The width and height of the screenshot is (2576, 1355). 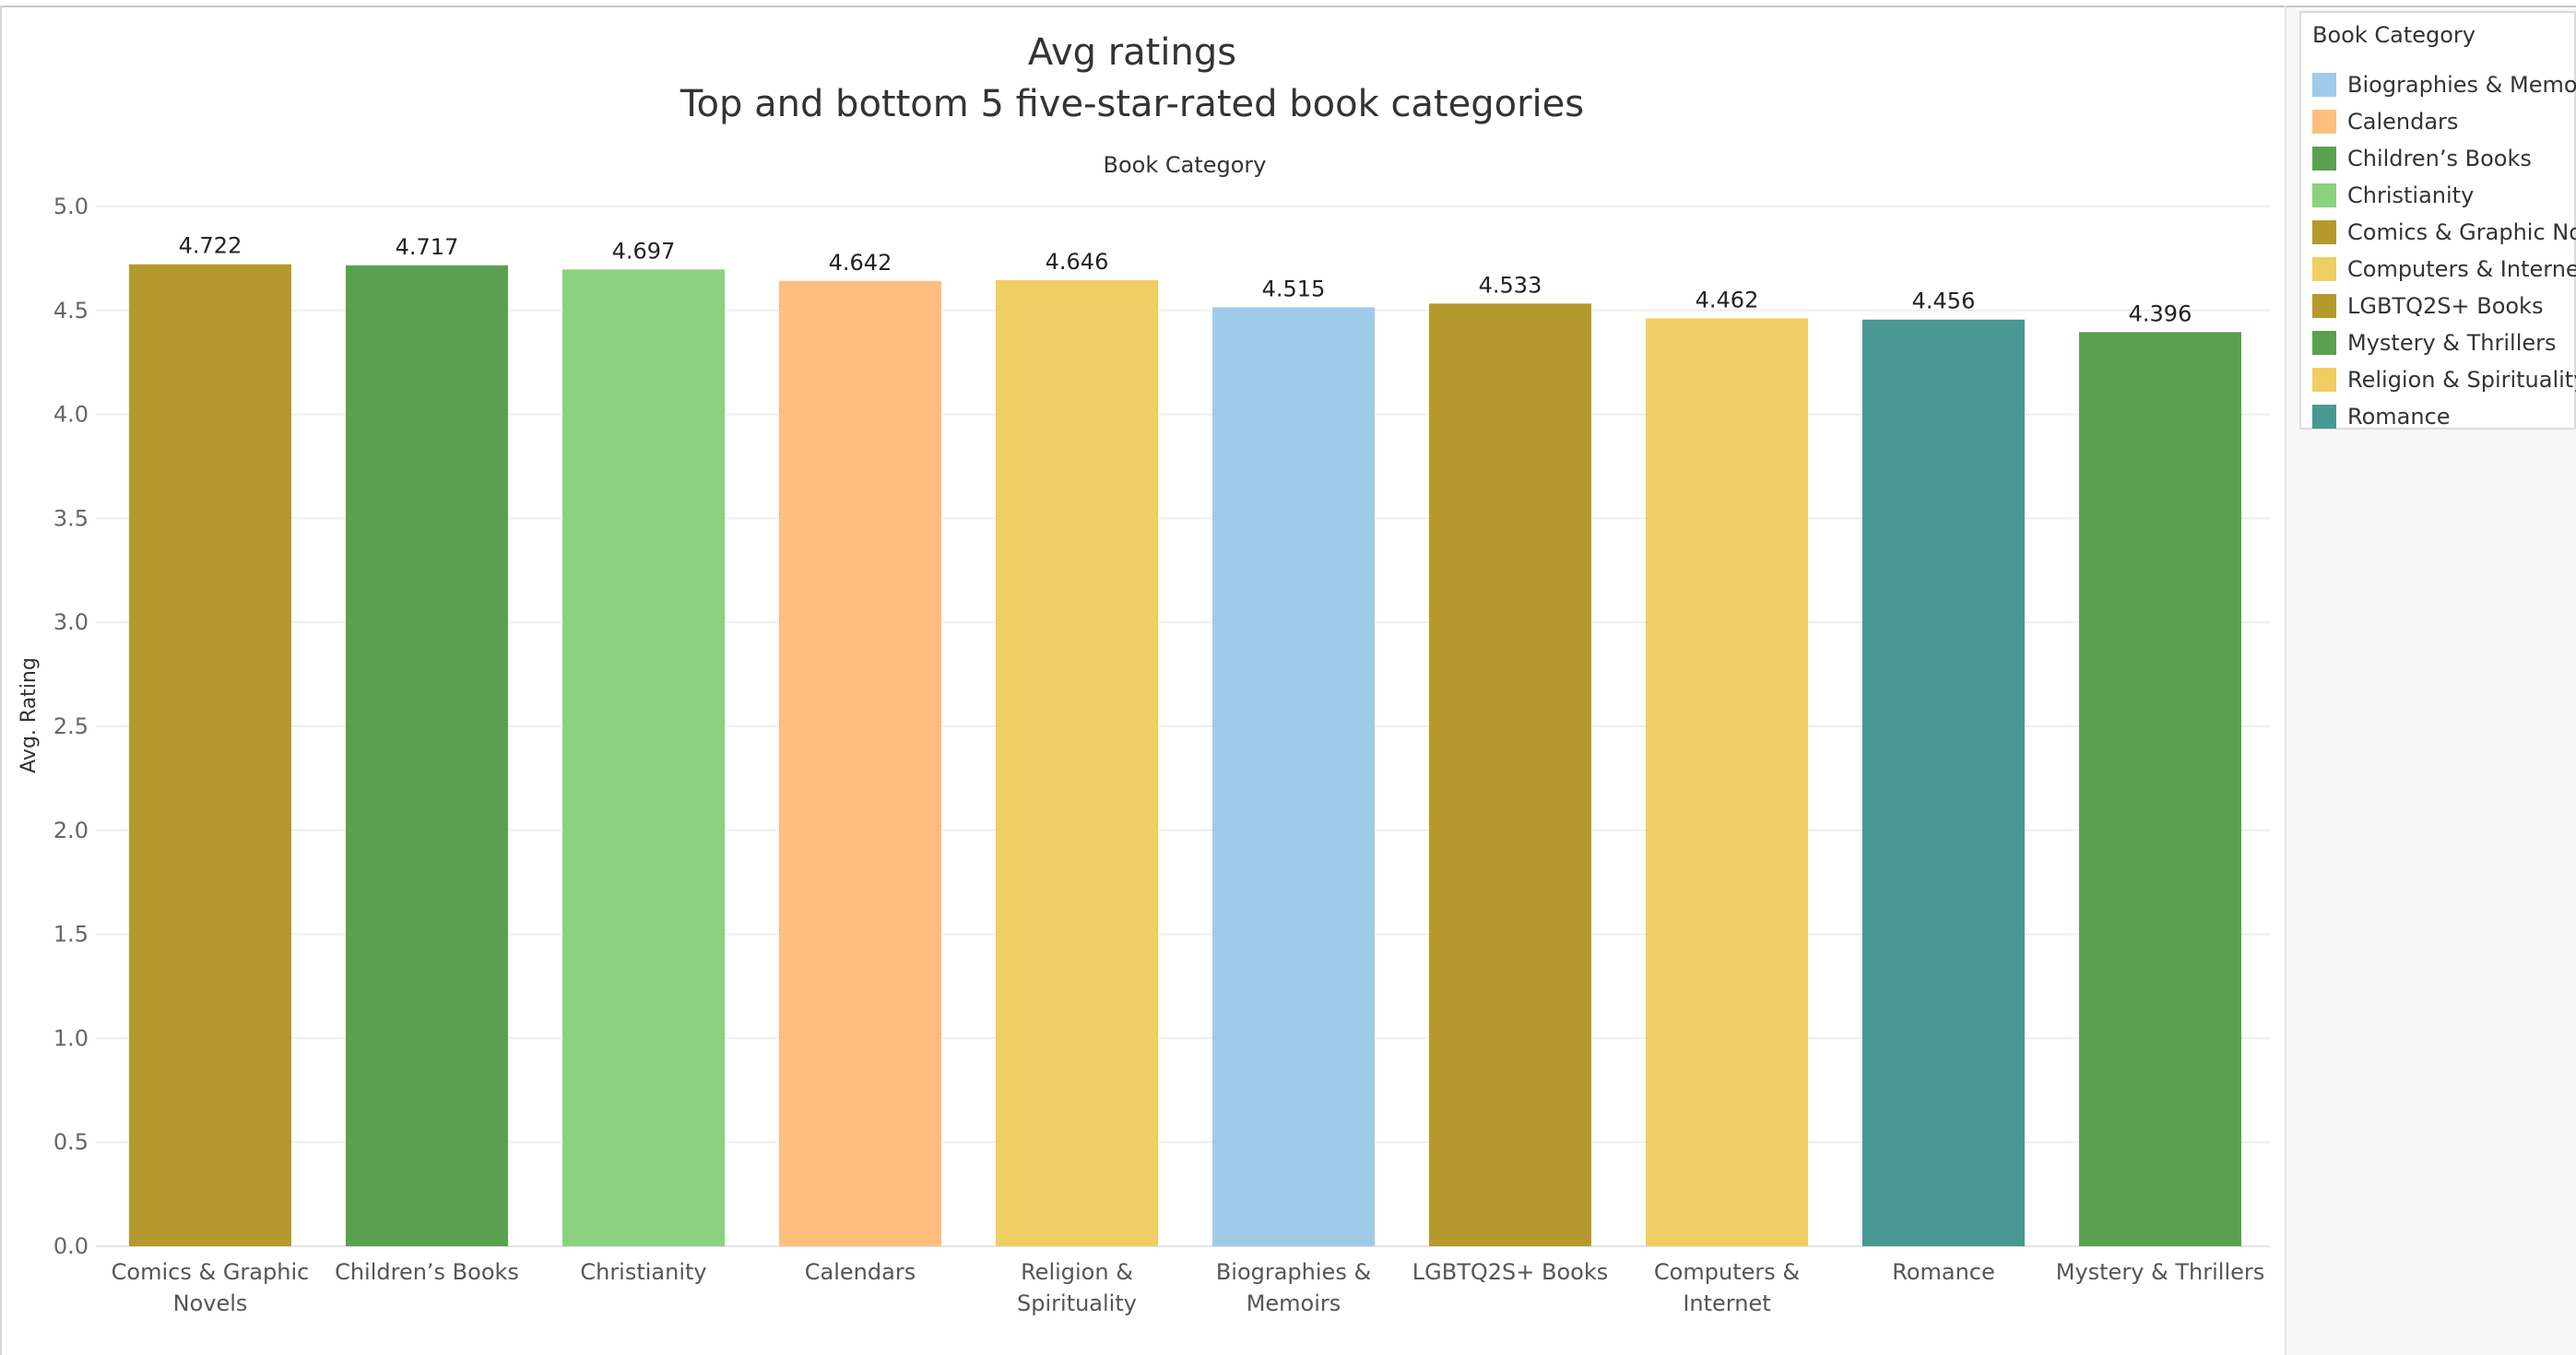 What do you see at coordinates (210, 1303) in the screenshot?
I see `category-label: Novels` at bounding box center [210, 1303].